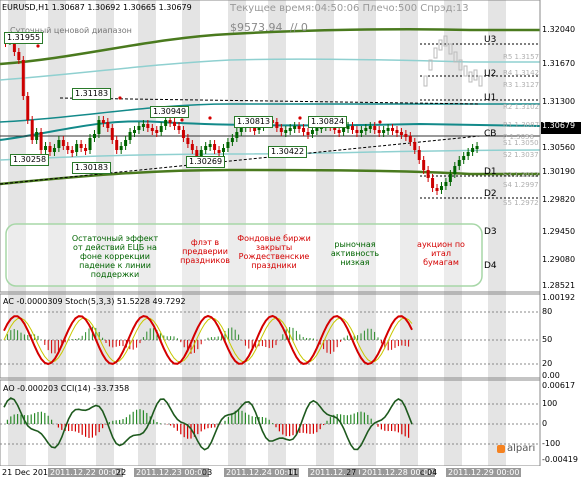  I want to click on ao-cci-indicator, so click(270, 424).